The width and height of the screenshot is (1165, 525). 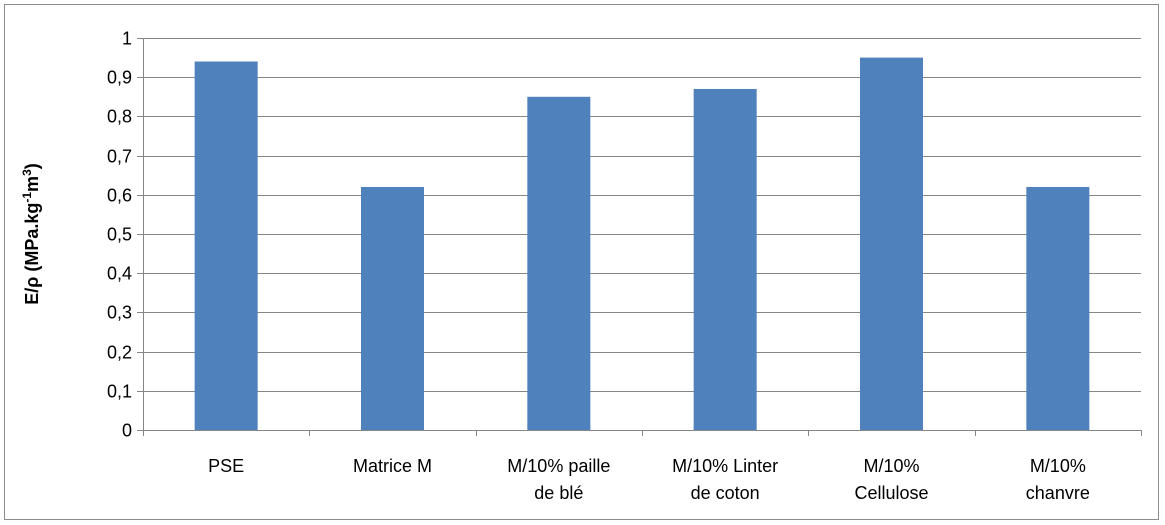 I want to click on x-category-label: PSE, so click(x=226, y=466).